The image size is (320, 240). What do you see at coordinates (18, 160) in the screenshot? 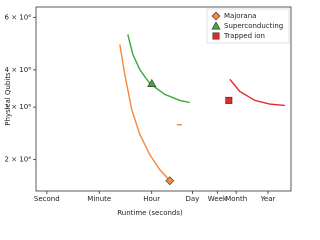
I see `y-tick-label: 2 × 10⁶` at bounding box center [18, 160].